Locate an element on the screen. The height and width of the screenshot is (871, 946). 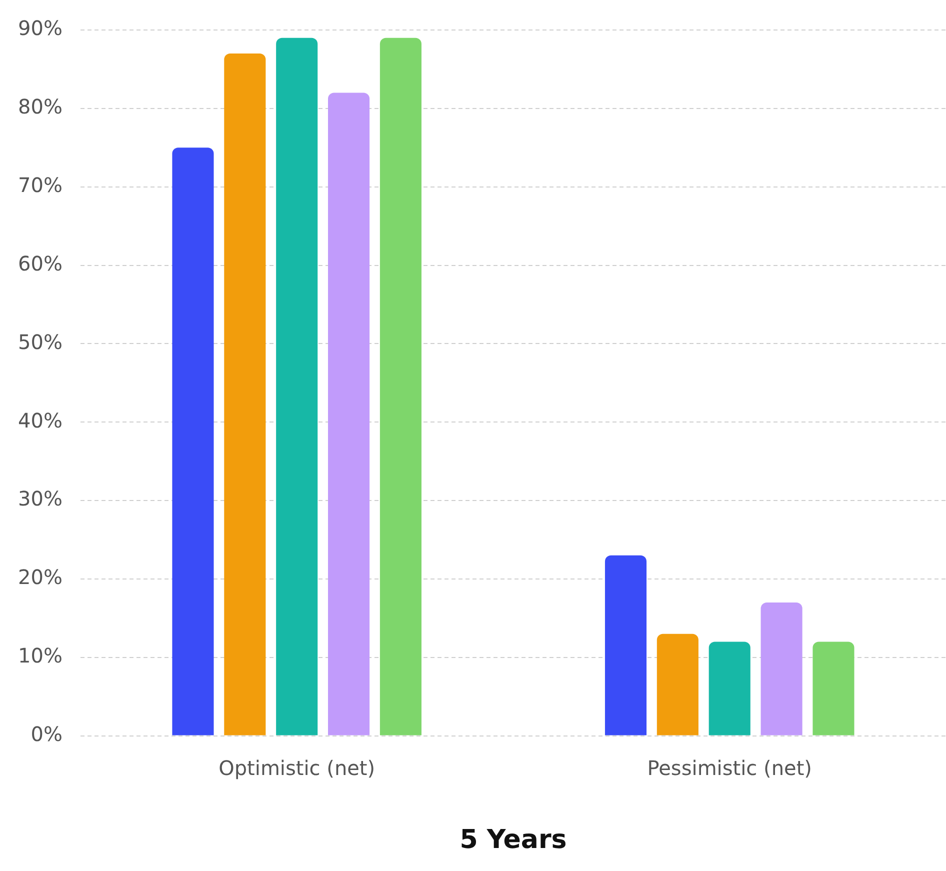
x-axis-title: 5 Years is located at coordinates (513, 840).